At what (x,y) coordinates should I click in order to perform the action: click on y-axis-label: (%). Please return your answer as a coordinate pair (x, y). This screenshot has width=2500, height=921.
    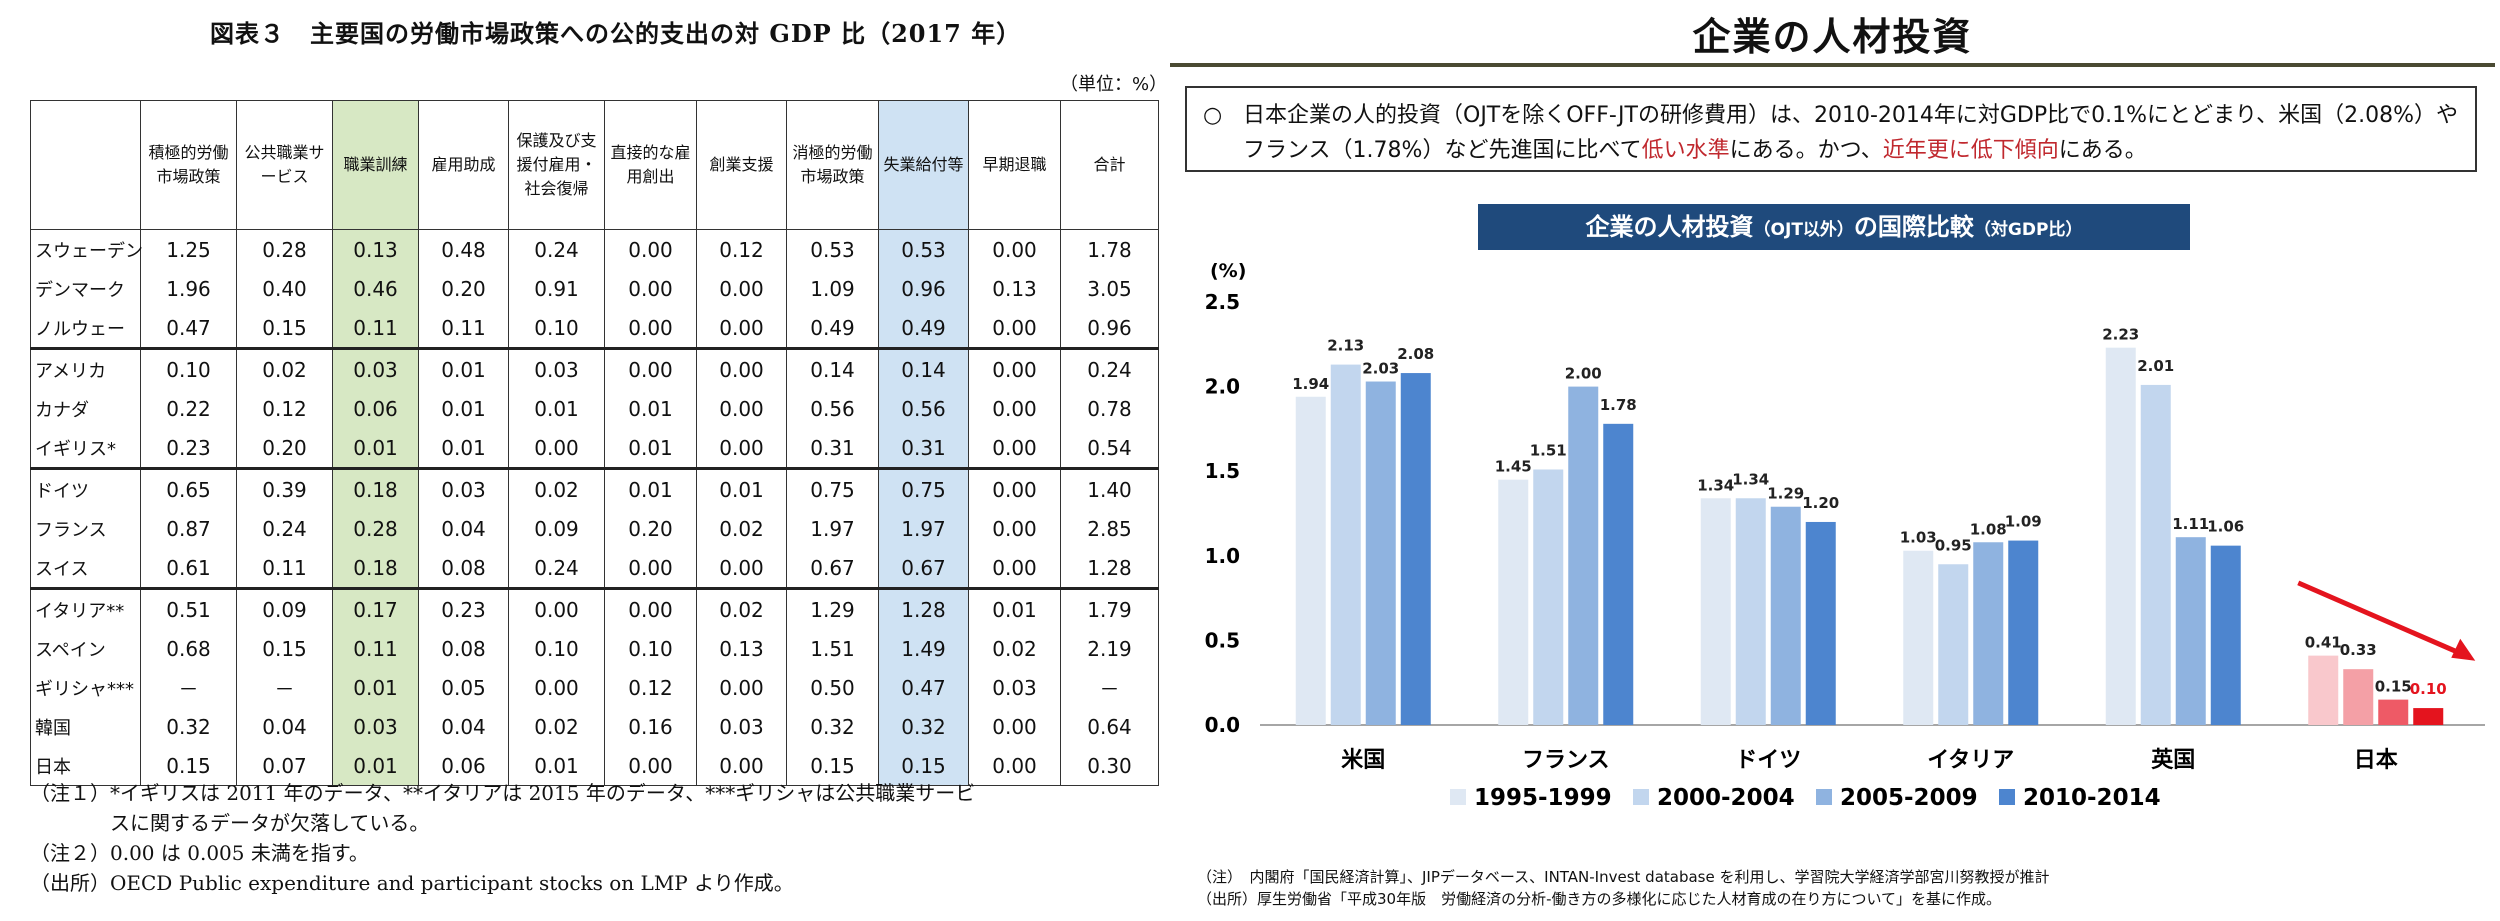
    Looking at the image, I should click on (1228, 271).